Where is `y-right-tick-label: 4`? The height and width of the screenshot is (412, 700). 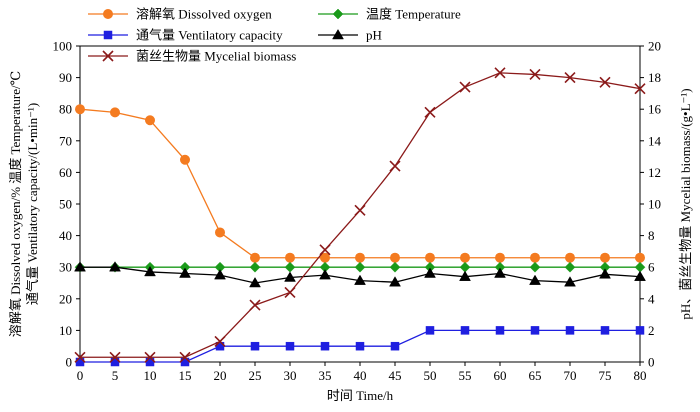
y-right-tick-label: 4 is located at coordinates (651, 298).